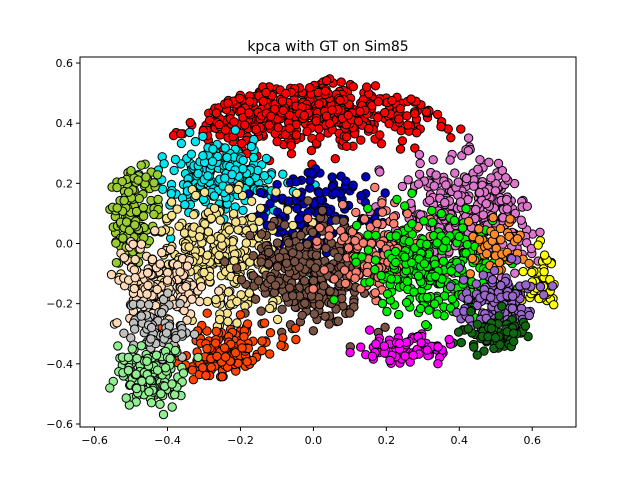 This screenshot has width=640, height=480. Describe the element at coordinates (59, 304) in the screenshot. I see `y-tick-label: −0.2` at that location.